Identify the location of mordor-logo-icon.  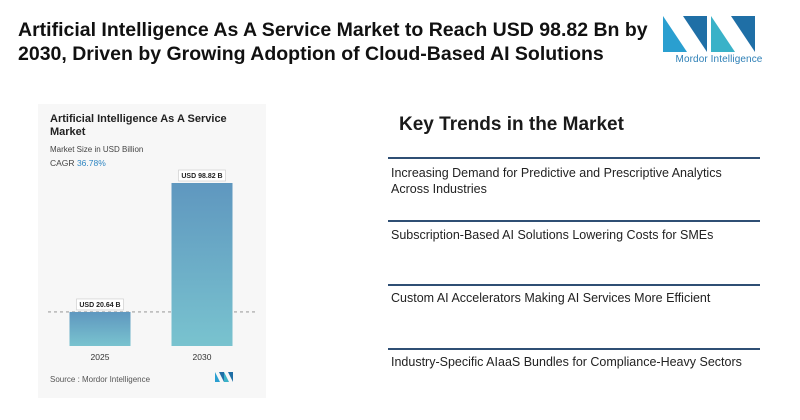
(709, 34).